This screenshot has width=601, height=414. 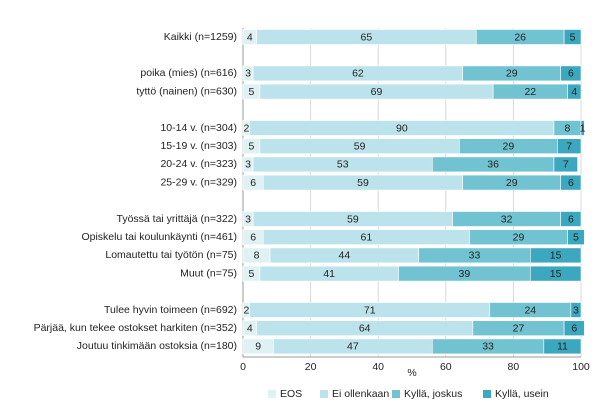 What do you see at coordinates (258, 347) in the screenshot?
I see `data-label: 9` at bounding box center [258, 347].